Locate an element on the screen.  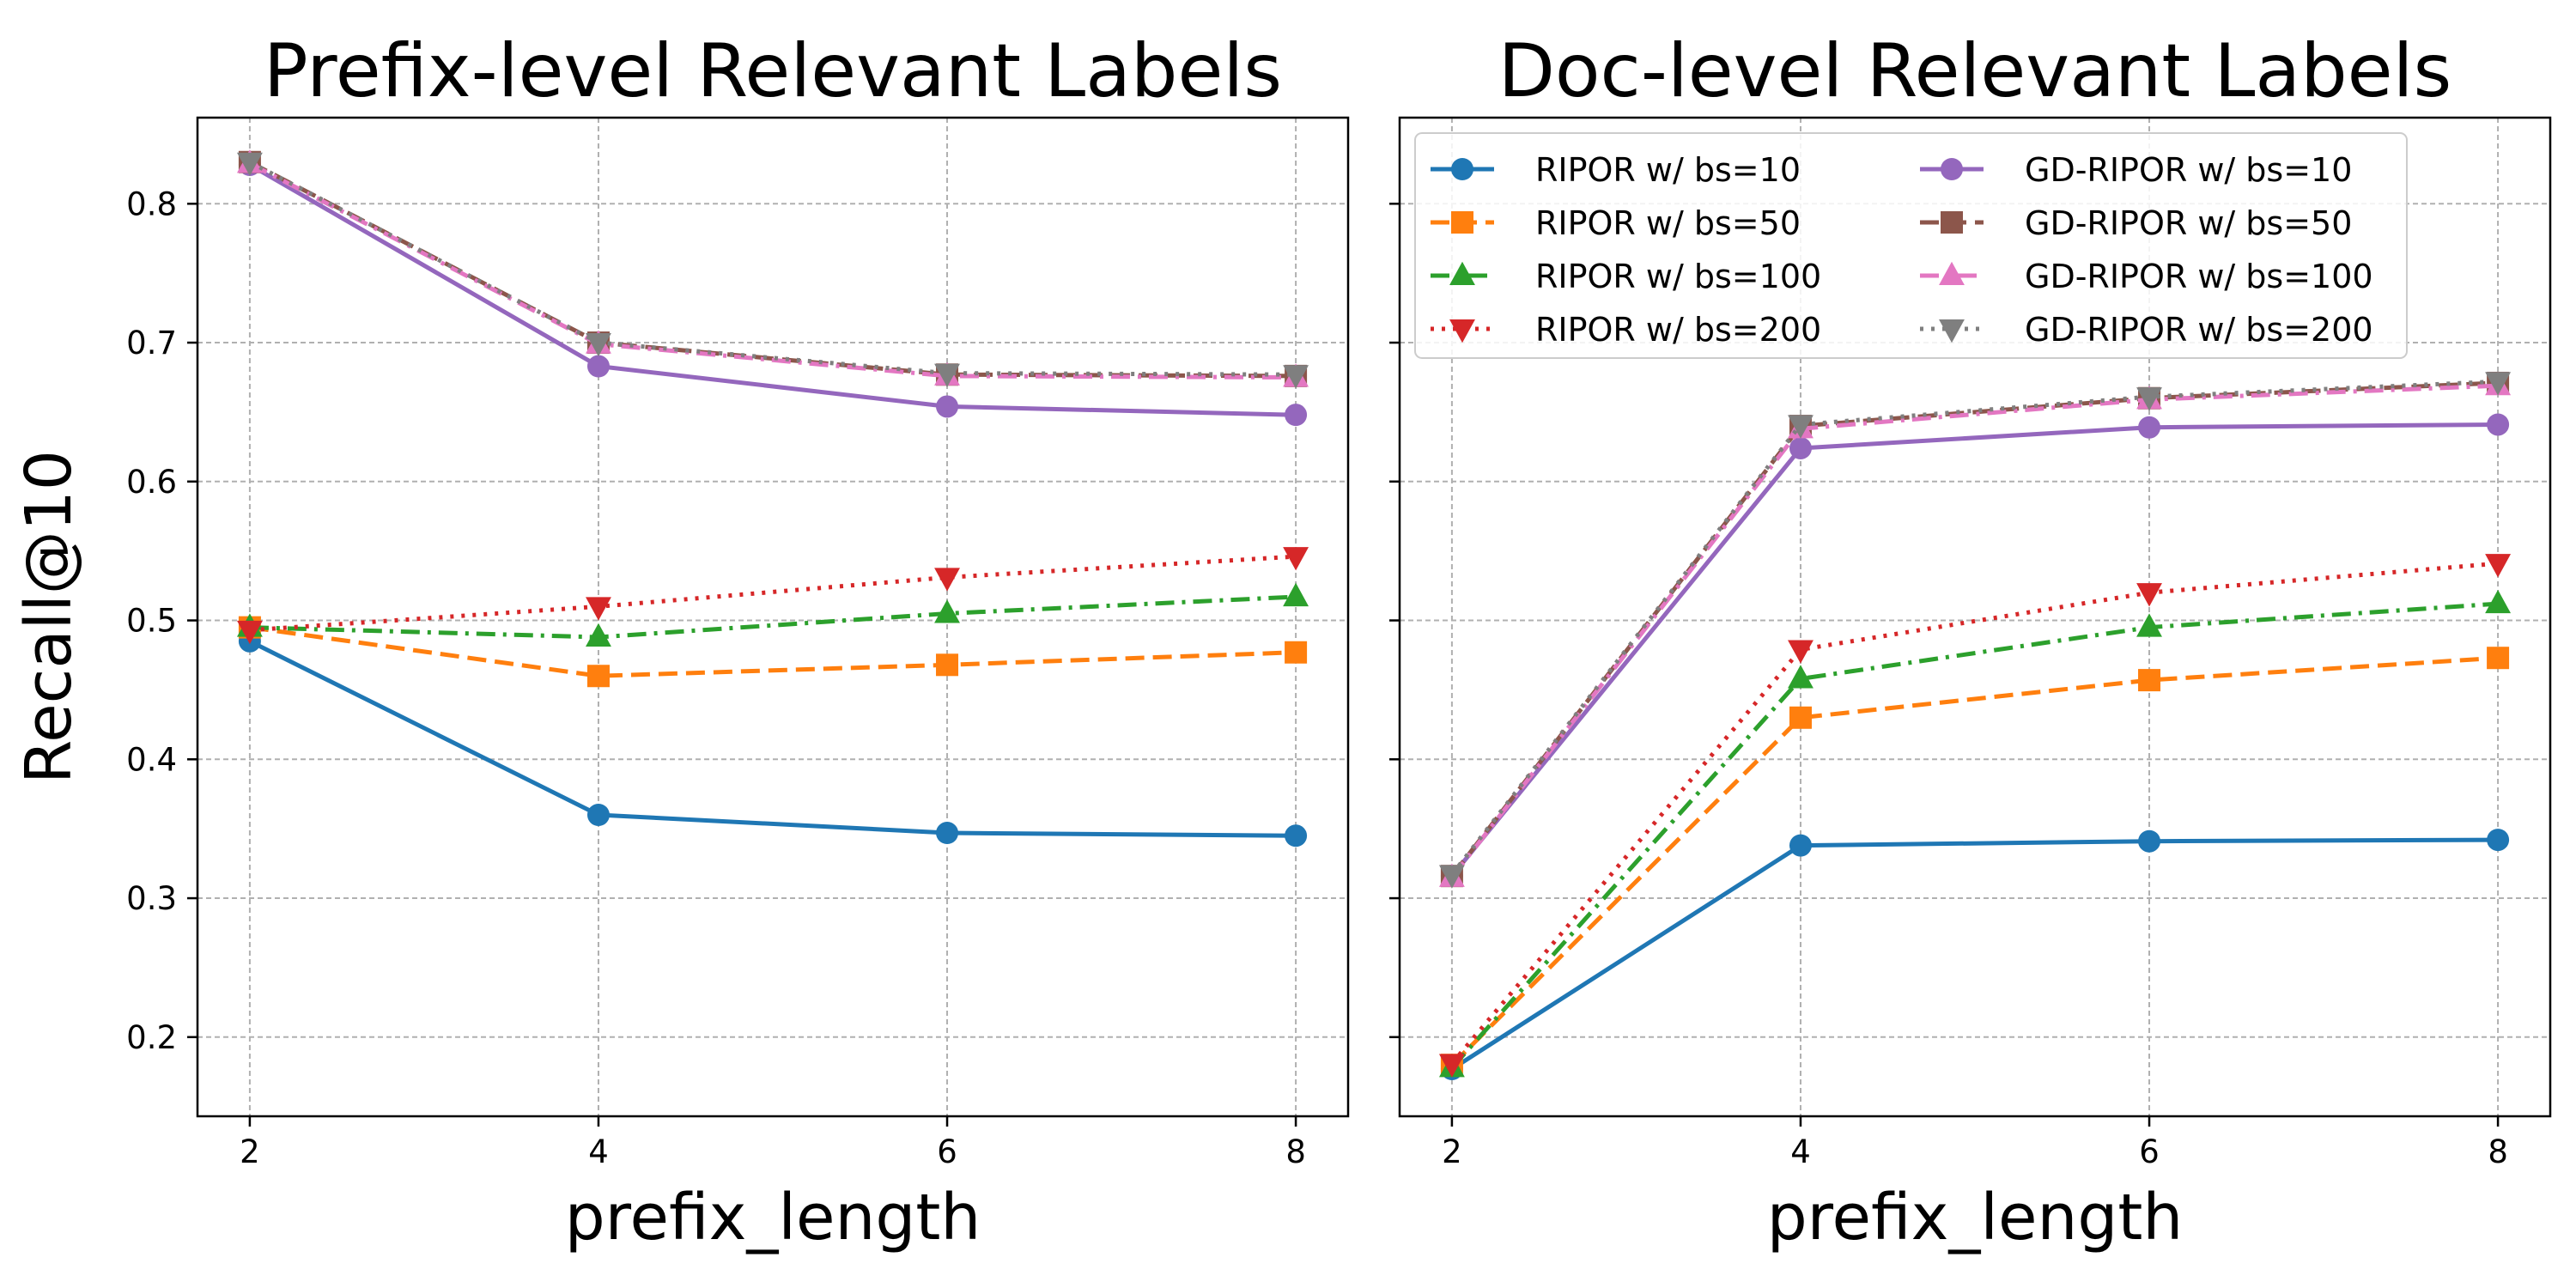
legend-item-gd-ripor-w-bs-100: GD-RIPOR w/ bs=100 is located at coordinates (2146, 276).